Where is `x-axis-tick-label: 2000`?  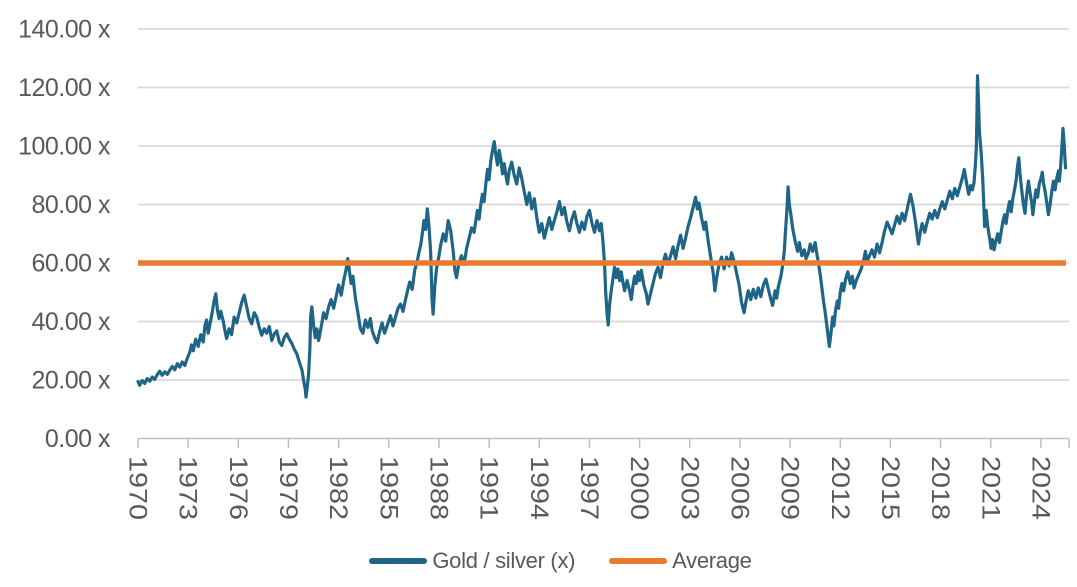 x-axis-tick-label: 2000 is located at coordinates (639, 488).